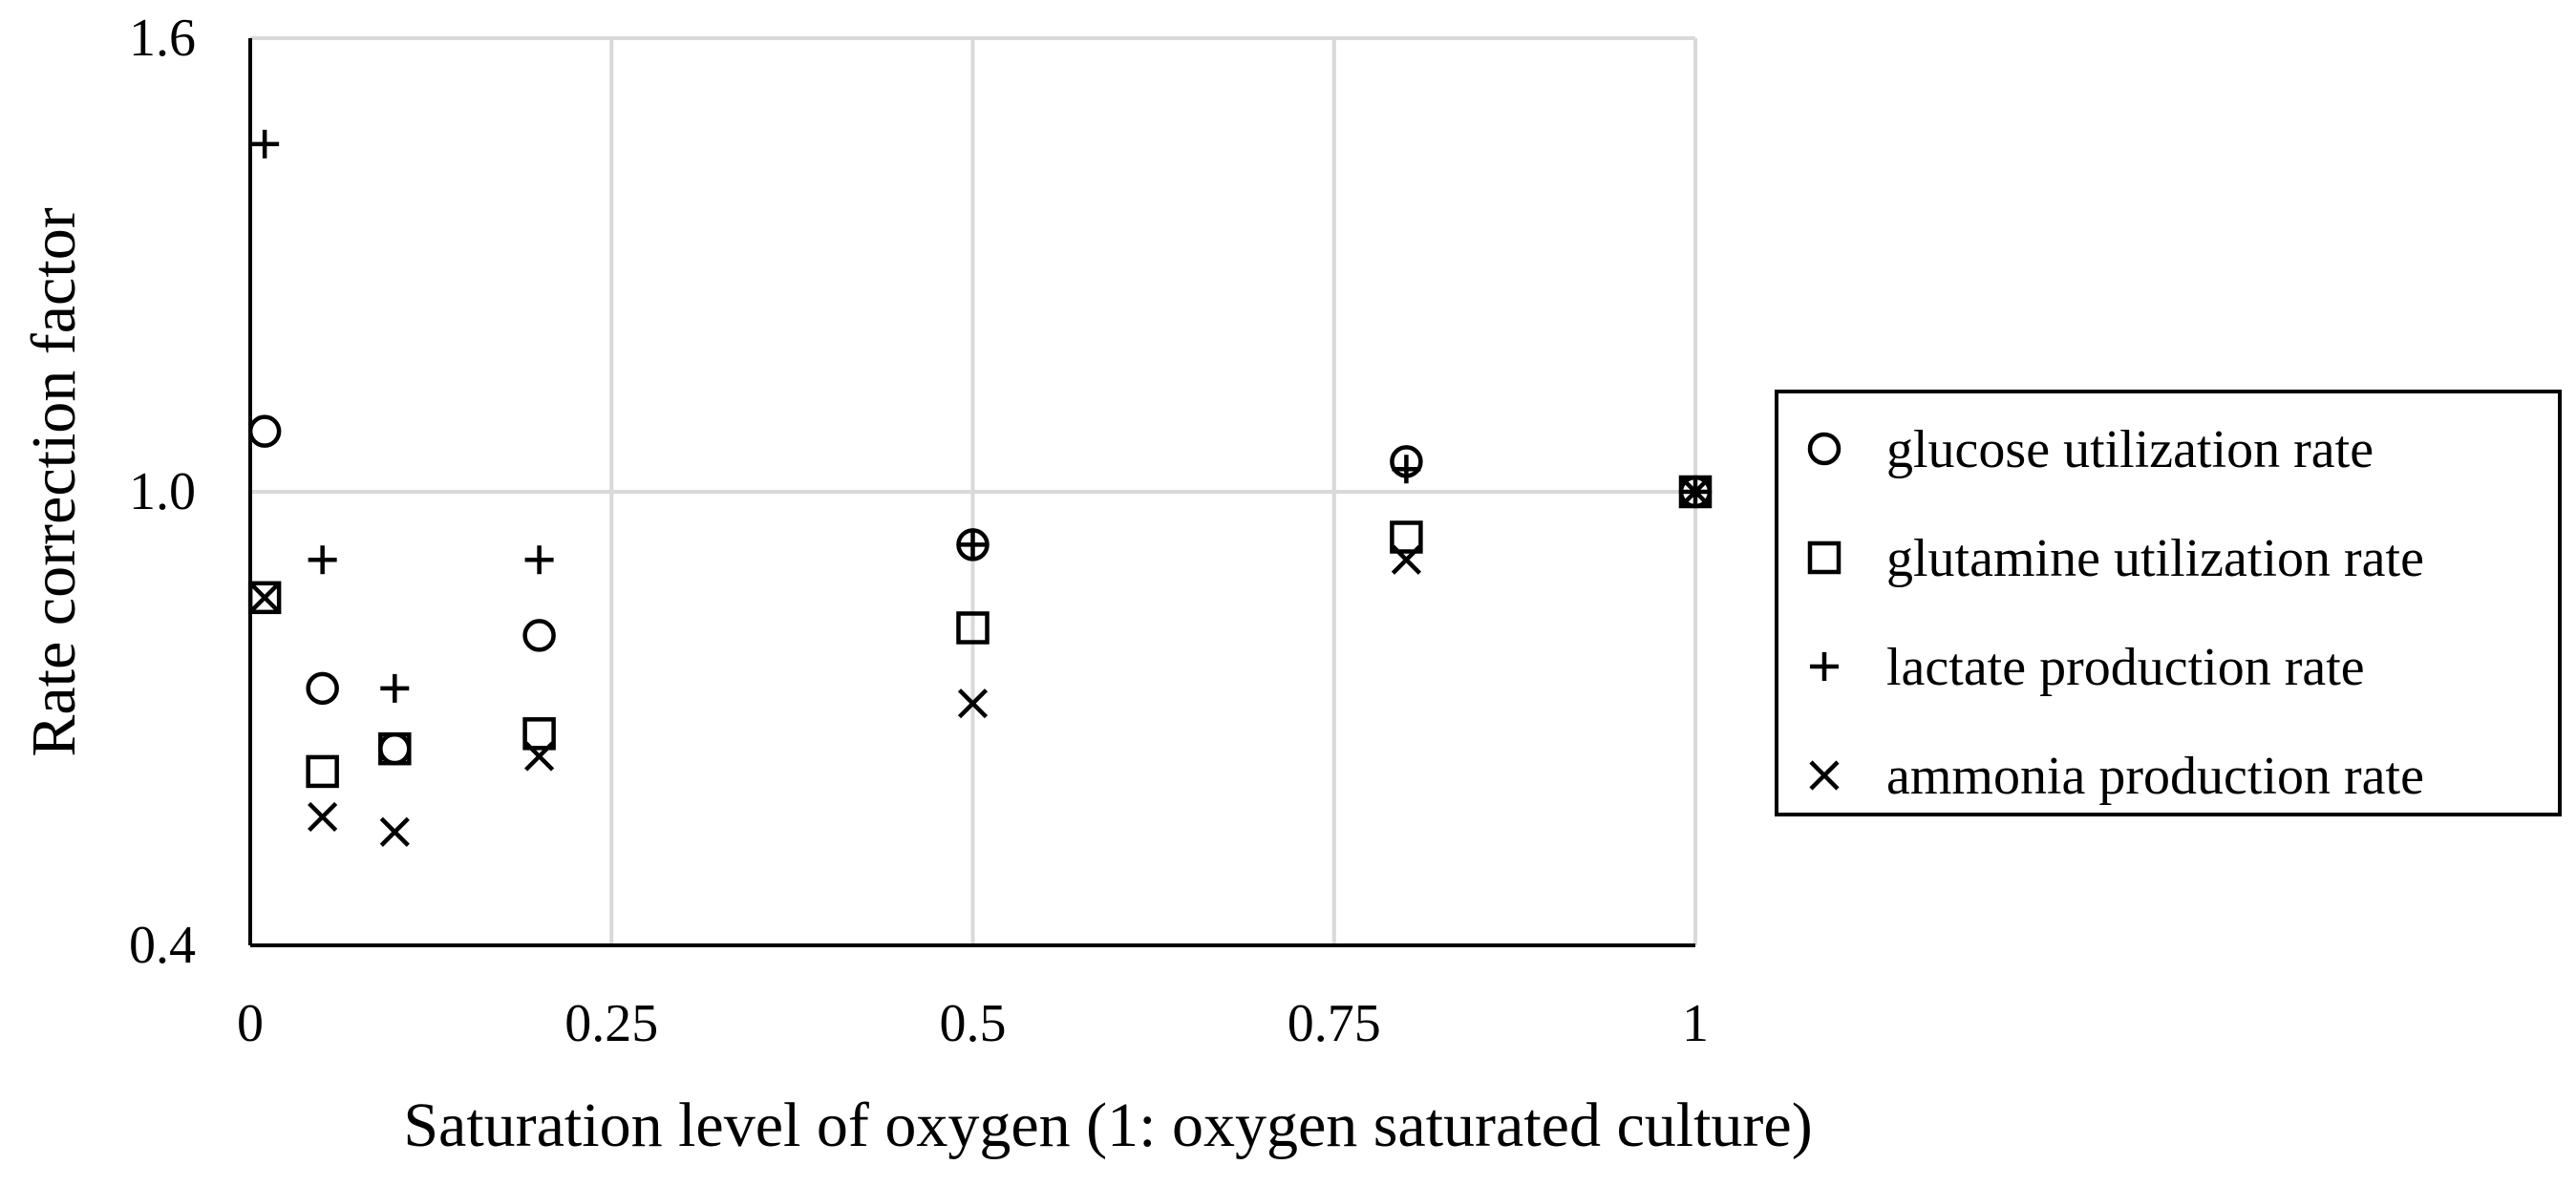 The image size is (2576, 1186). What do you see at coordinates (2125, 667) in the screenshot?
I see `legend-label: lactate production rate` at bounding box center [2125, 667].